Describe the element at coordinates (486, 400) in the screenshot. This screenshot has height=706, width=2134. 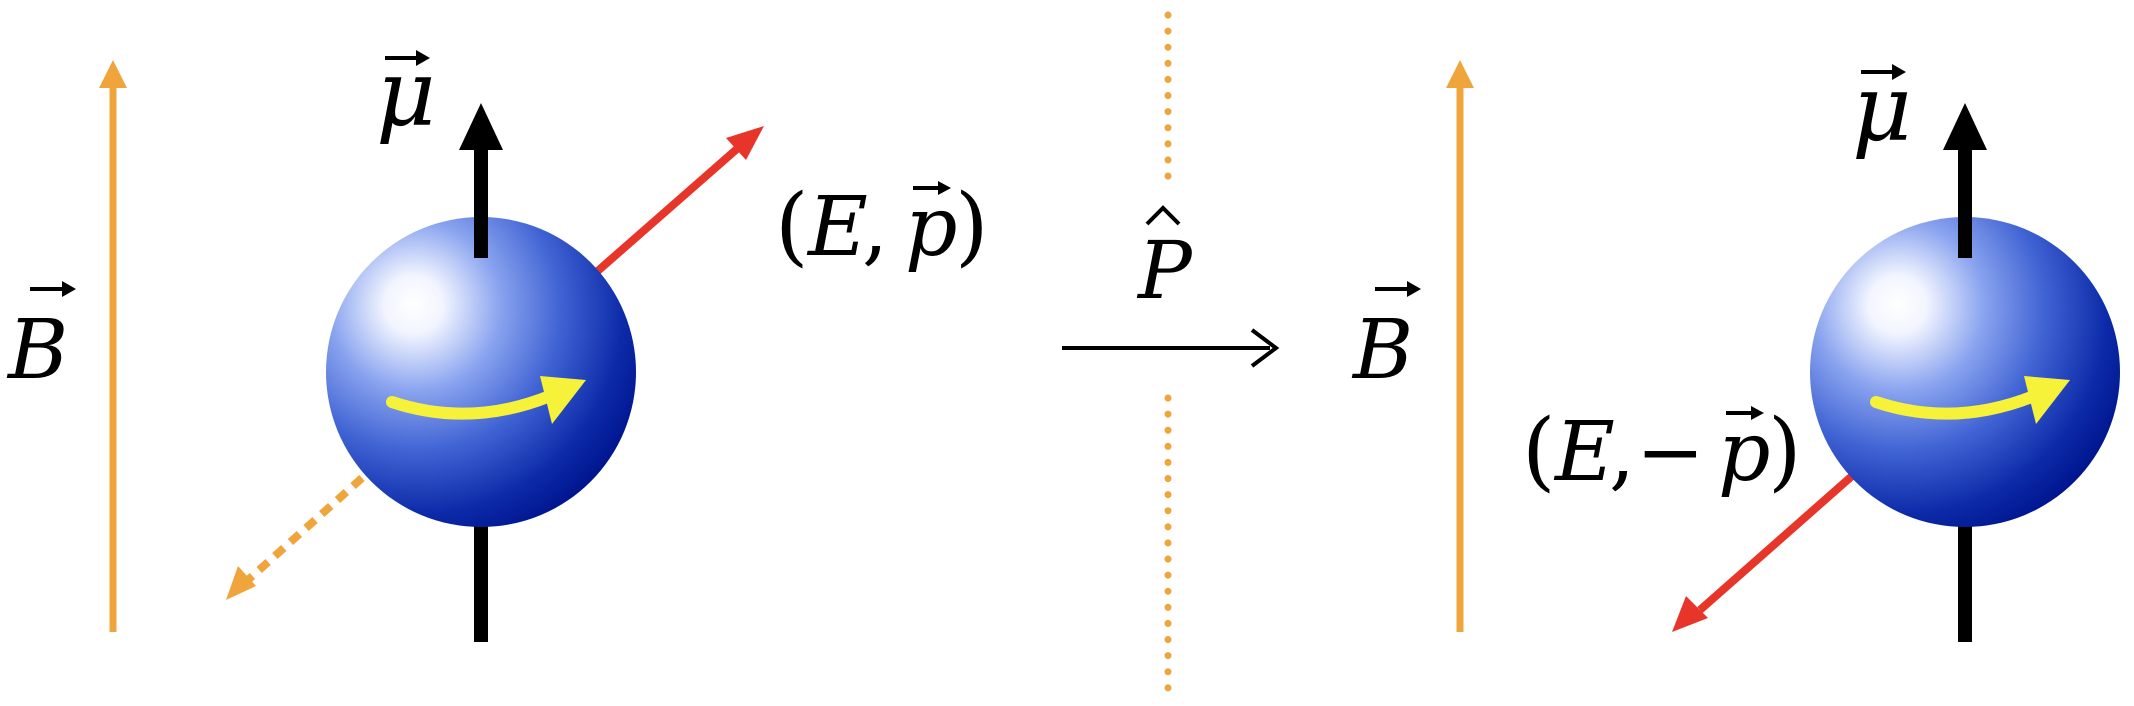
I see `left-spin-arrow` at that location.